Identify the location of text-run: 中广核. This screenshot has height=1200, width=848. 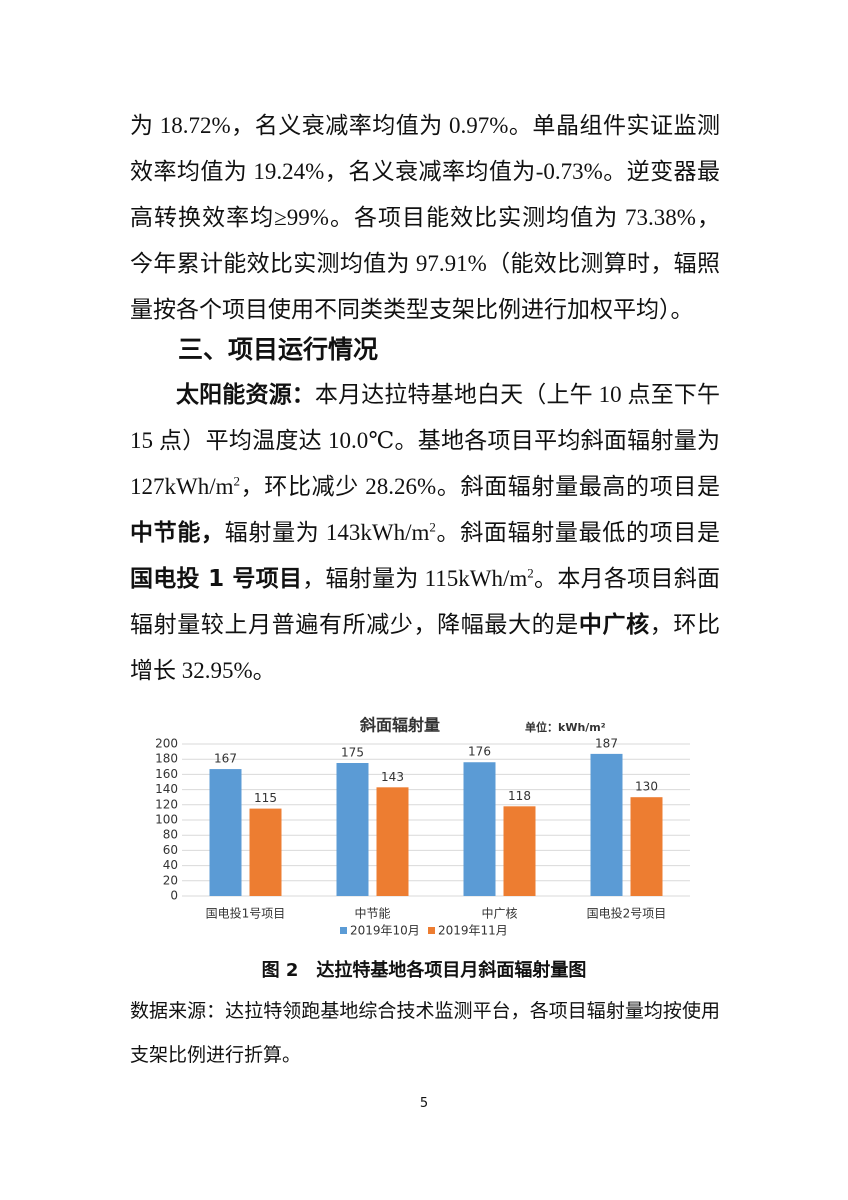
(614, 625).